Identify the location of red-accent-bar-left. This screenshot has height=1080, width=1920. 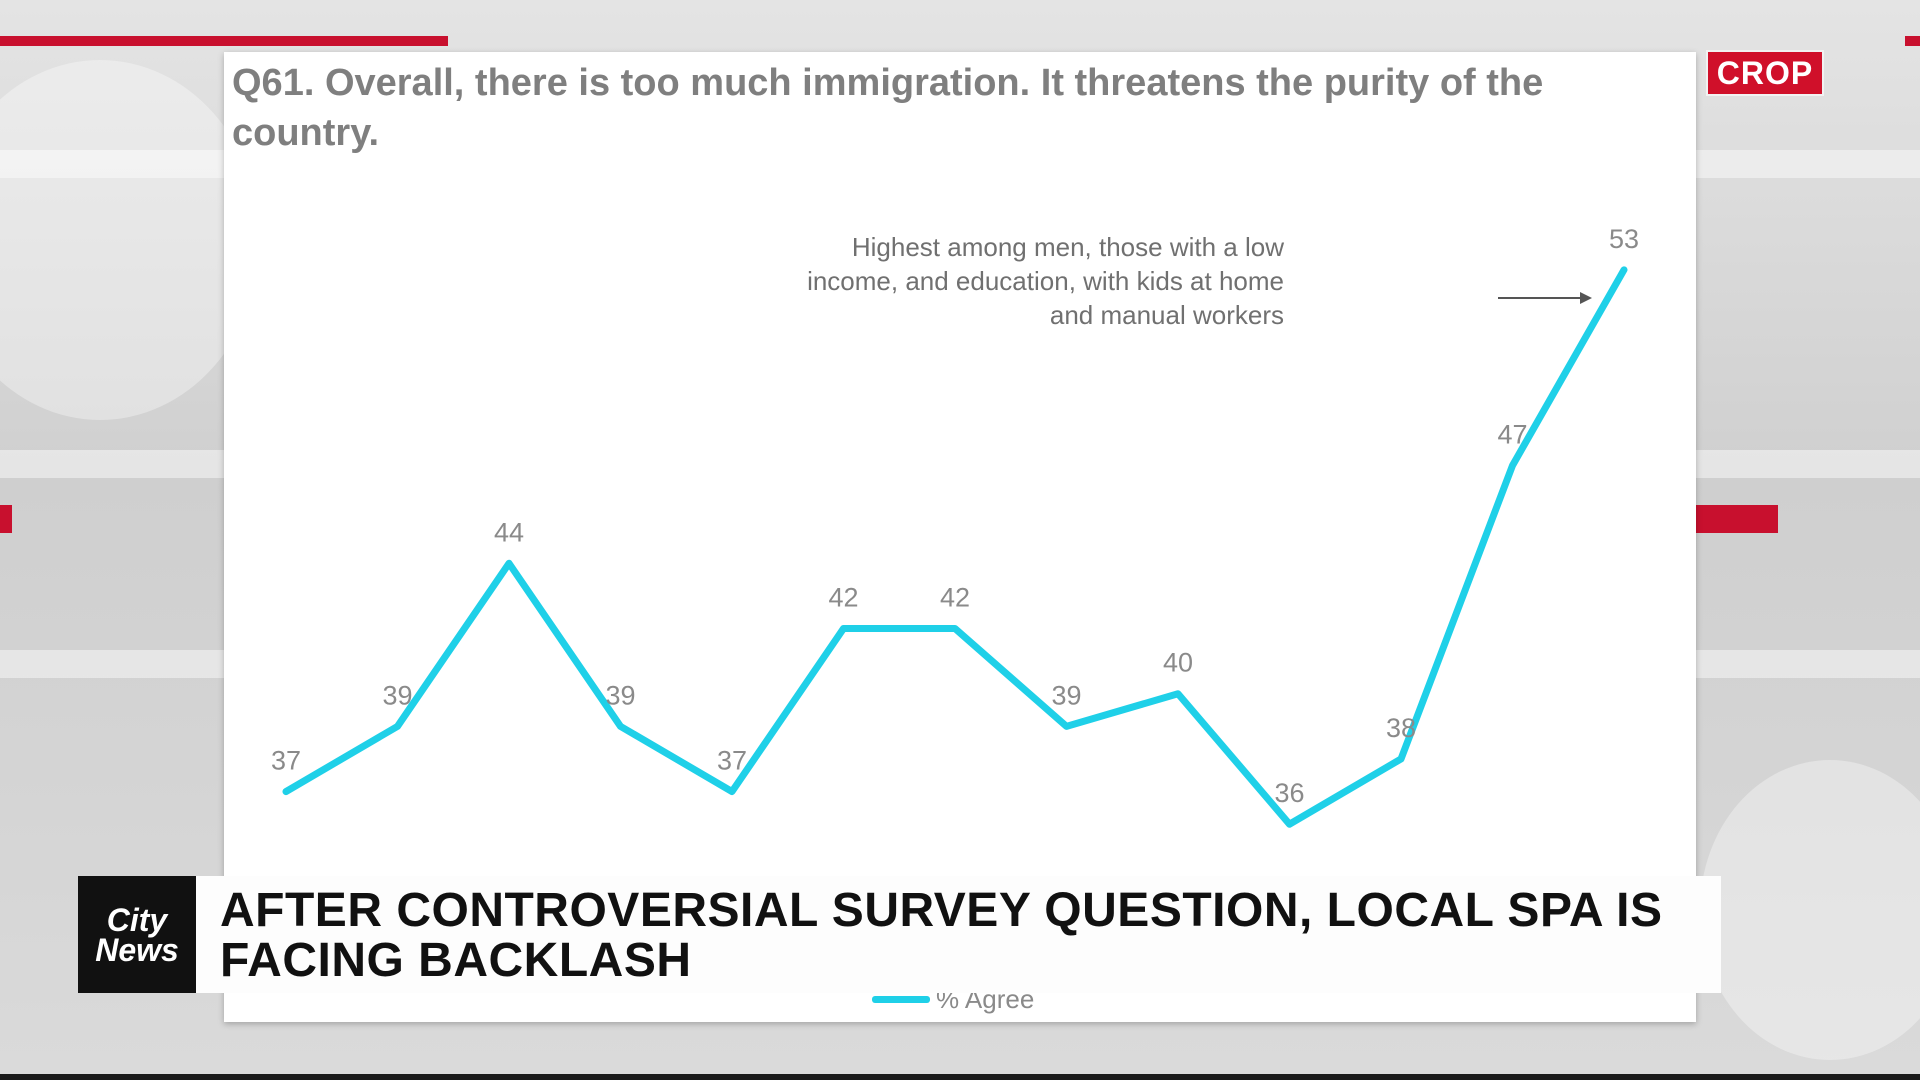
(6, 519).